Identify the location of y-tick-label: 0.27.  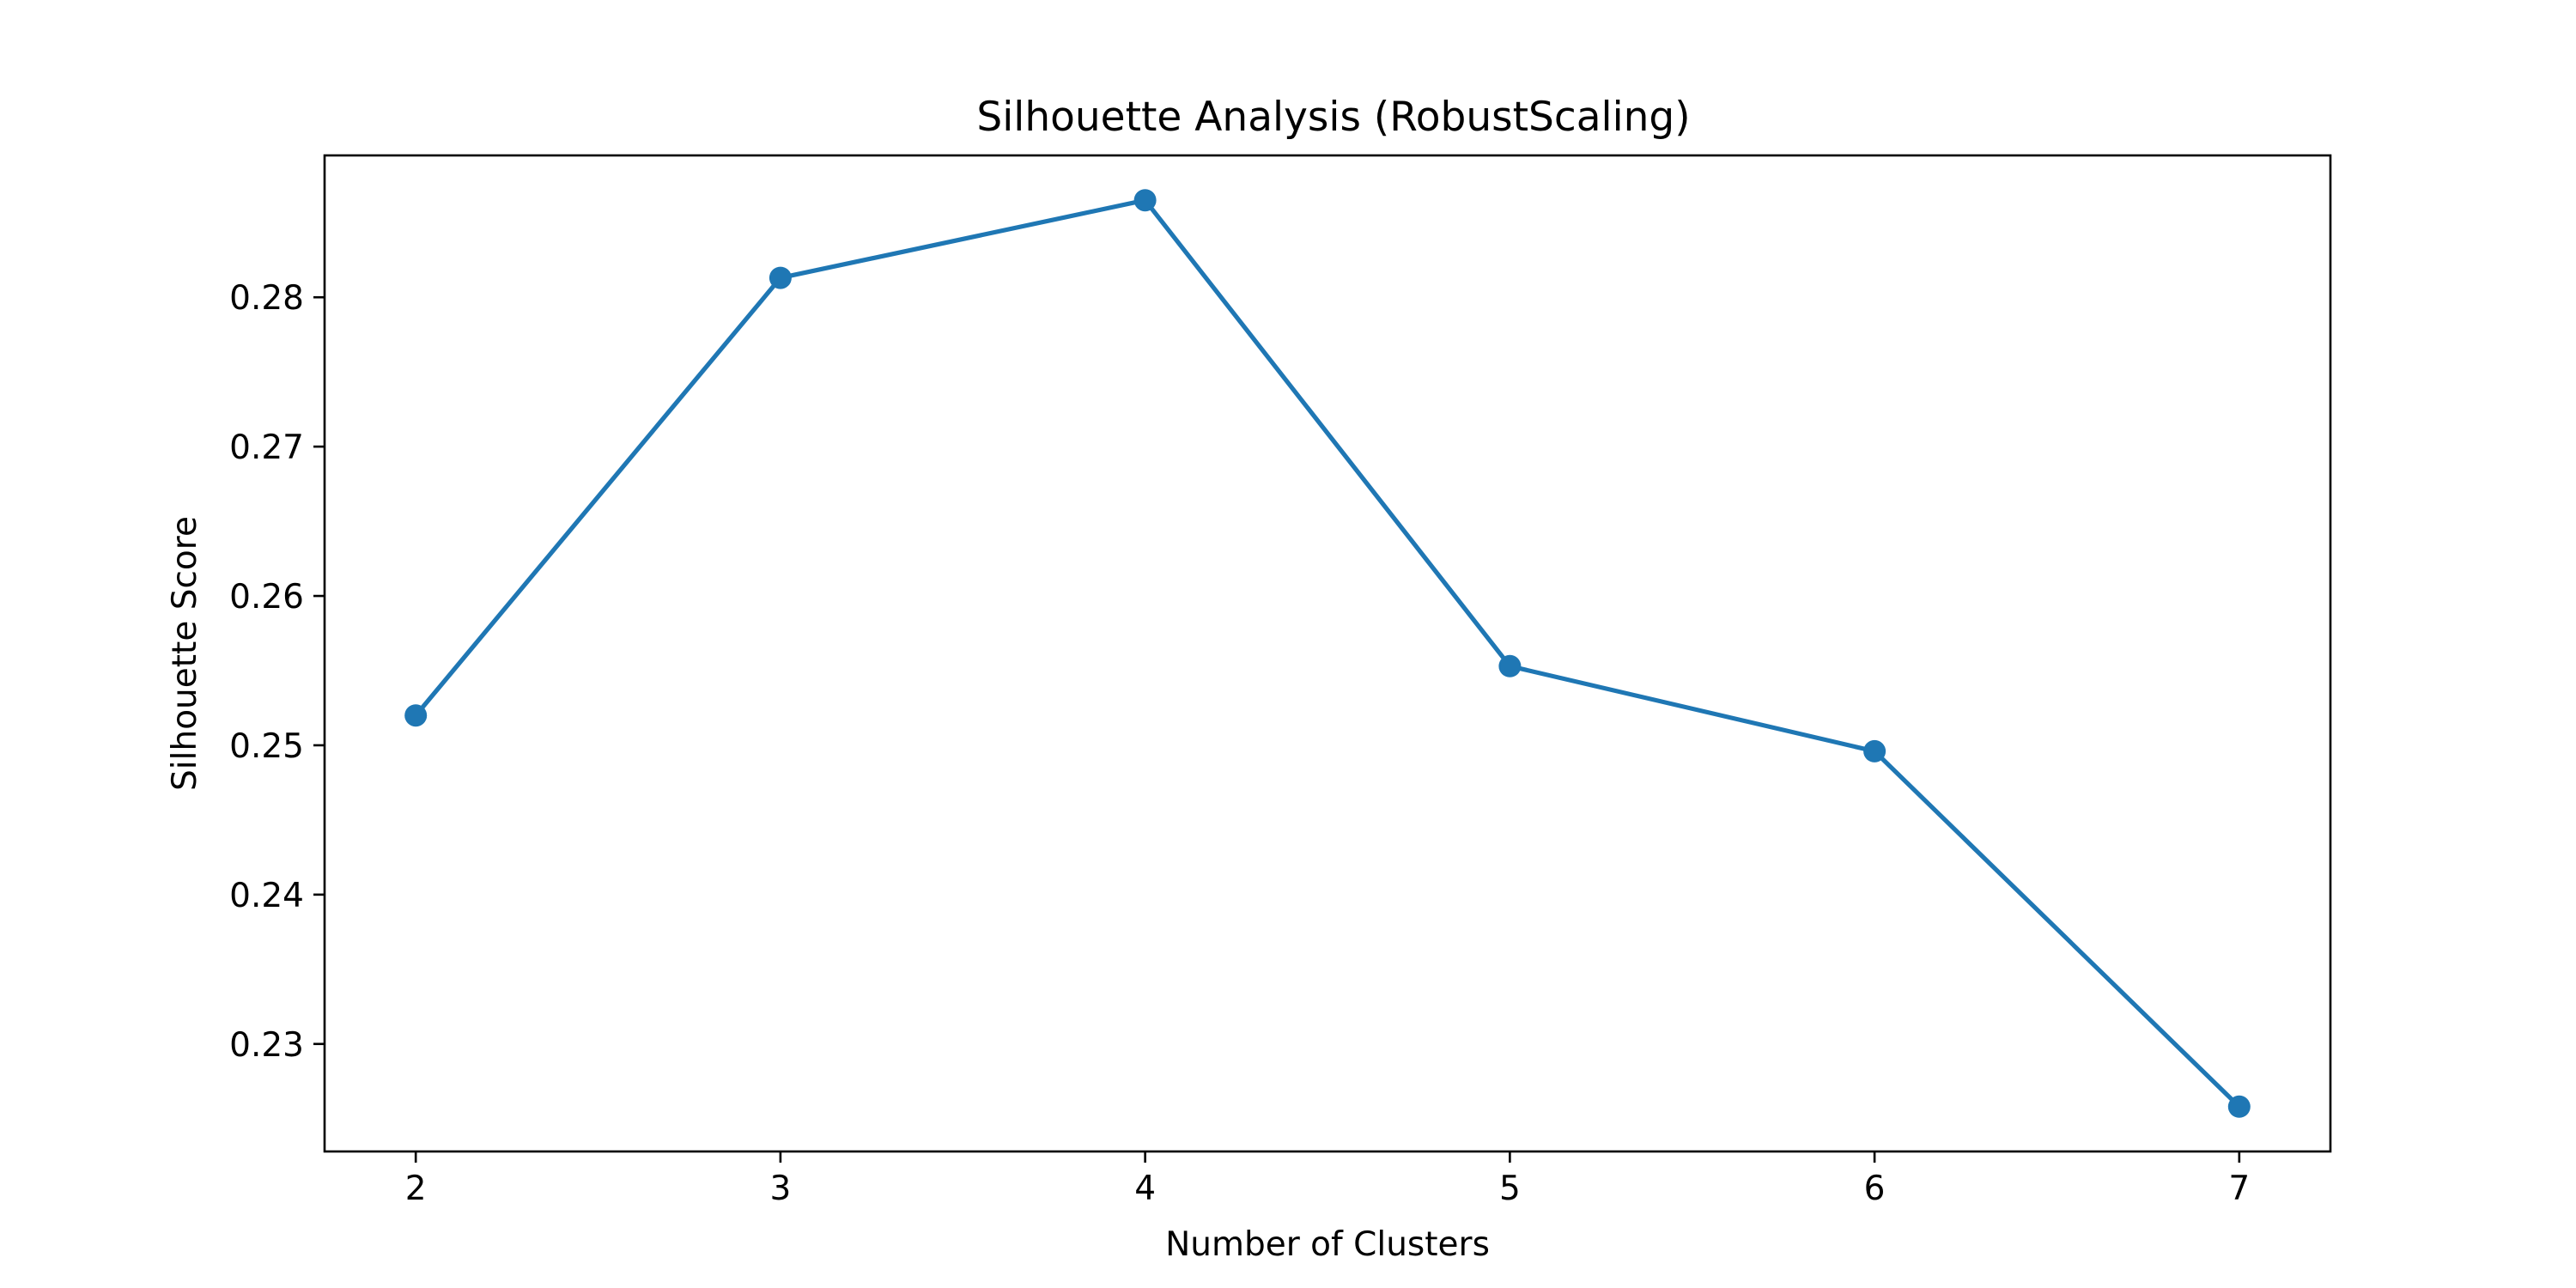
(266, 448).